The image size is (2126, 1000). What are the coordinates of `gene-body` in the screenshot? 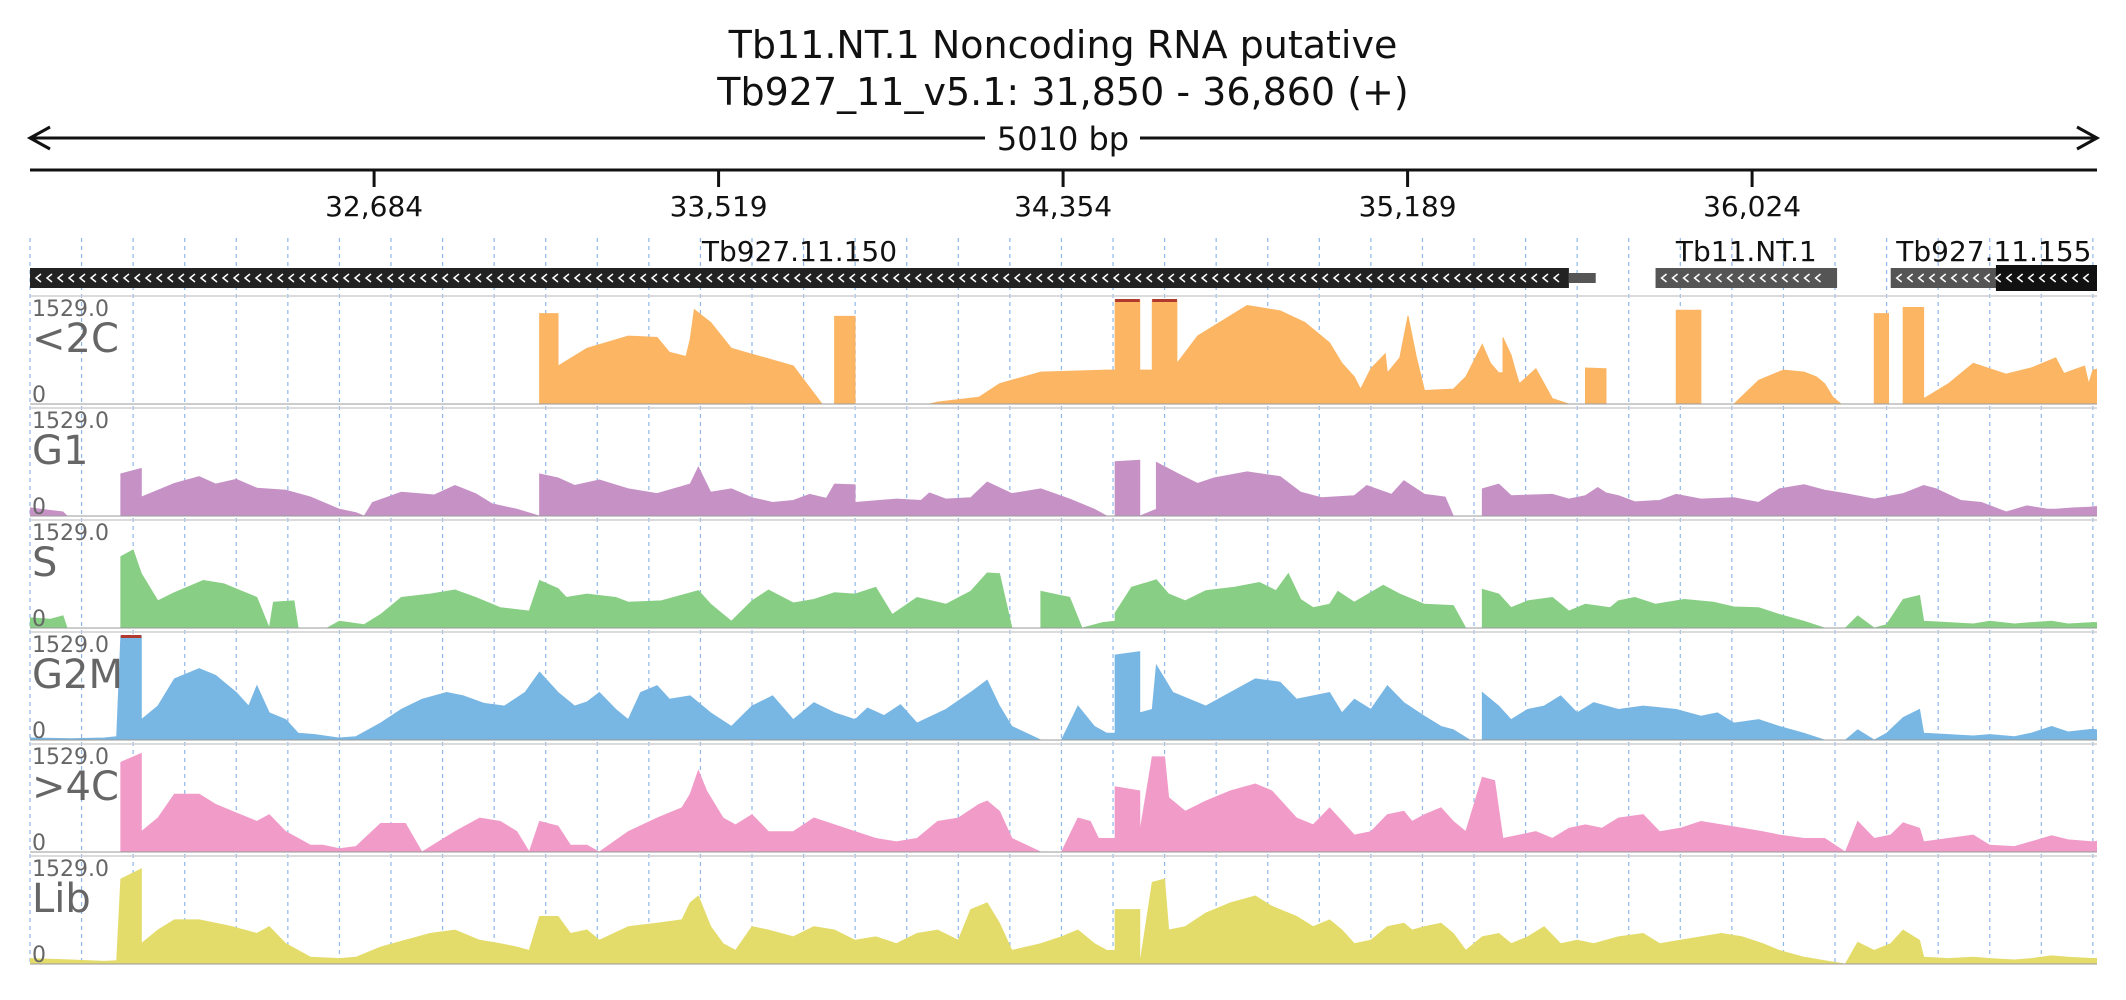 It's located at (799, 278).